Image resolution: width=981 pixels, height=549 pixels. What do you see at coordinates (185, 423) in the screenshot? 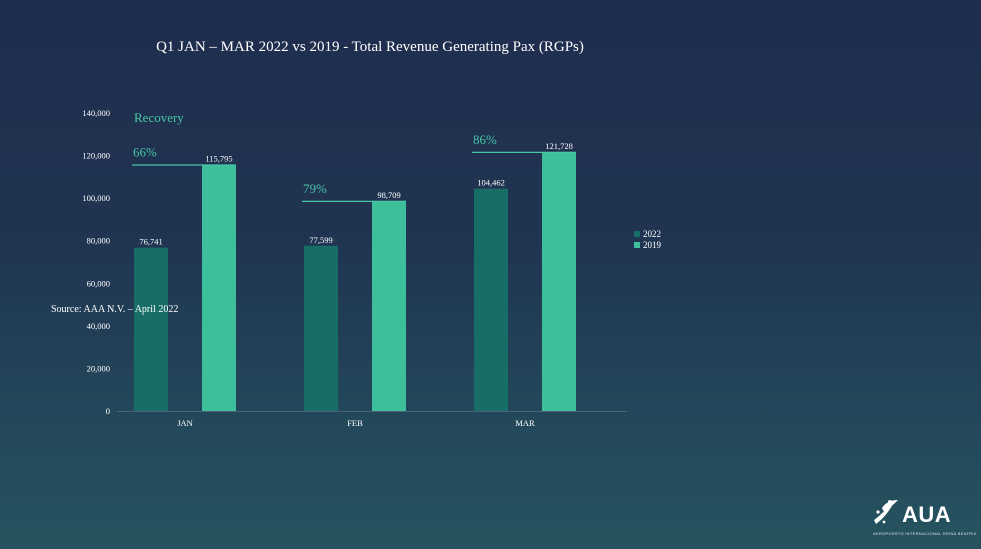
I see `x-tick-label: JAN` at bounding box center [185, 423].